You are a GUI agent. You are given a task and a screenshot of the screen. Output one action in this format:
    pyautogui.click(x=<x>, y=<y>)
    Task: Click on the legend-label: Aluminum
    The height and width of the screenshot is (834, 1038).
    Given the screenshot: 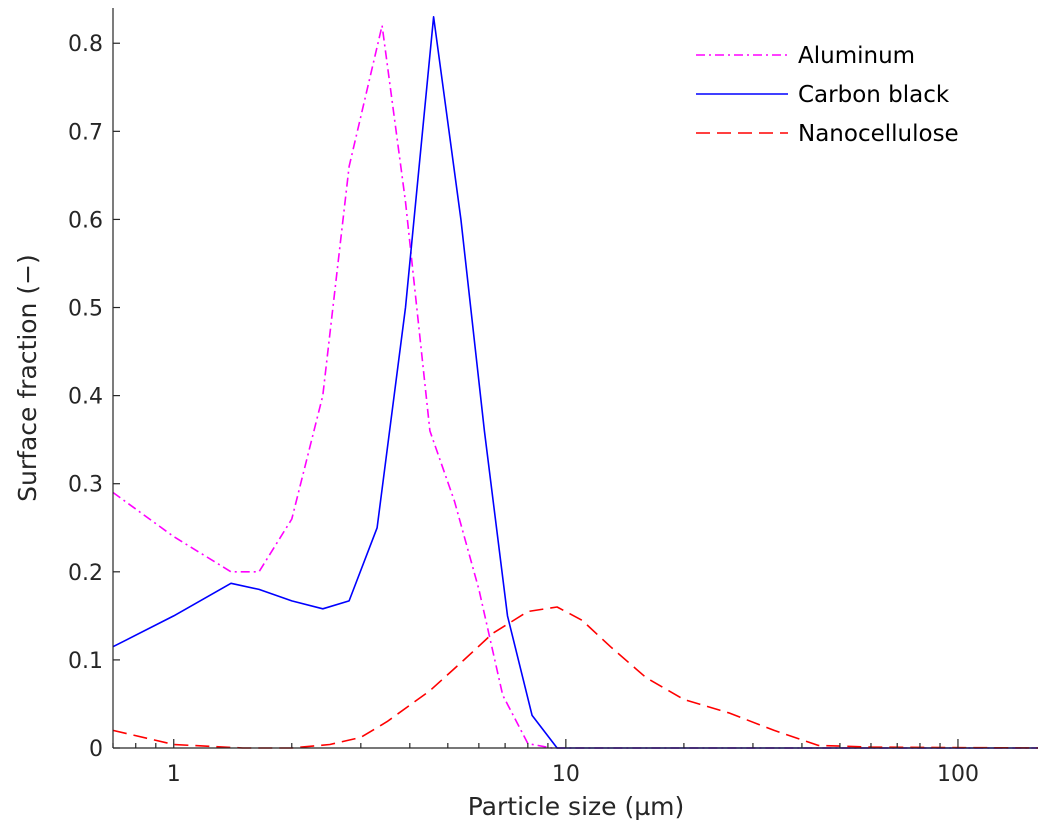 What is the action you would take?
    pyautogui.click(x=856, y=56)
    